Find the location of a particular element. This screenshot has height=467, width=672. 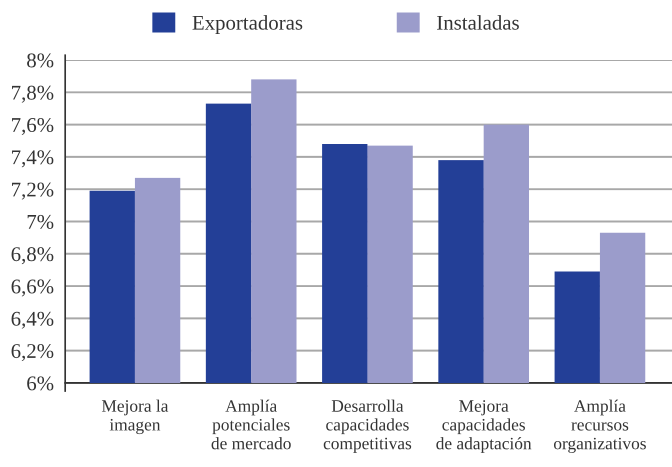

y-tick-label: 7,8% is located at coordinates (33, 94).